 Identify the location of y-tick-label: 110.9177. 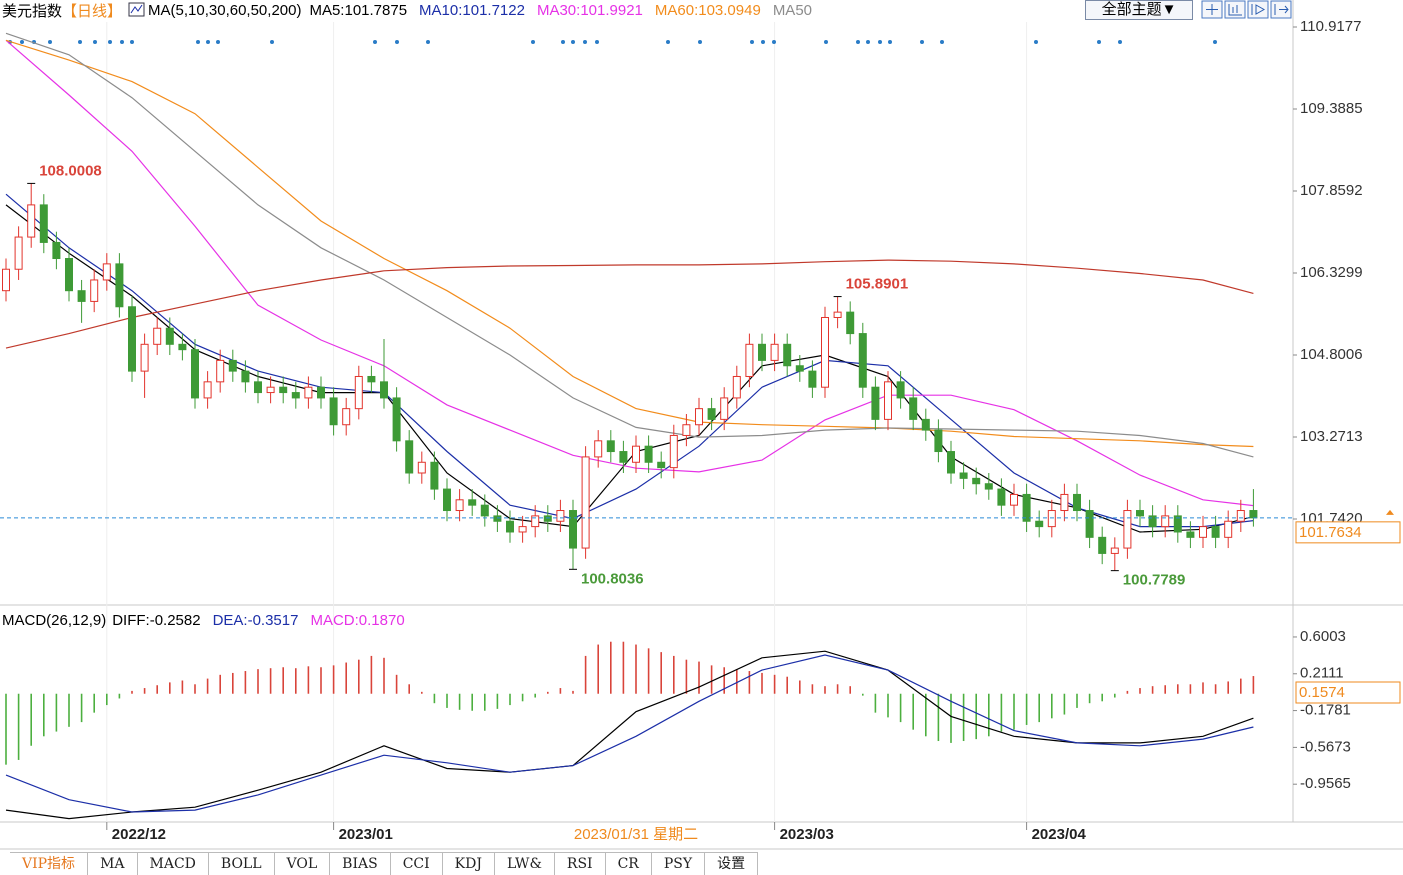
(1330, 26).